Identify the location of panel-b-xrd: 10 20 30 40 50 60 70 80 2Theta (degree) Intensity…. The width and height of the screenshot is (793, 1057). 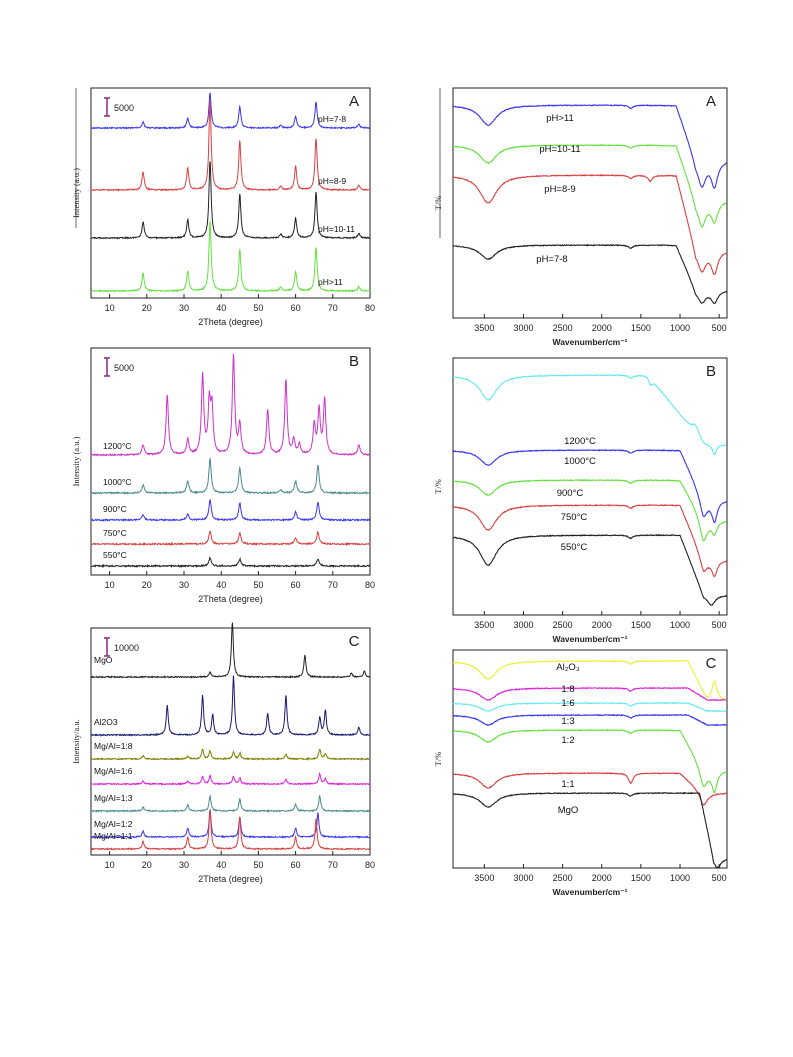
(223, 475).